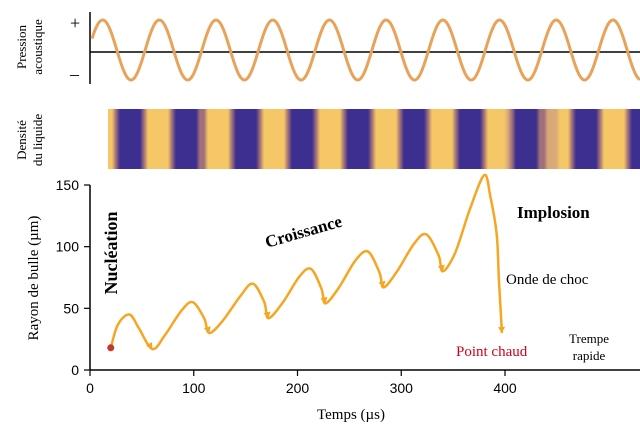 Image resolution: width=640 pixels, height=427 pixels. Describe the element at coordinates (111, 253) in the screenshot. I see `annotation-nucleation: Nucléation` at that location.